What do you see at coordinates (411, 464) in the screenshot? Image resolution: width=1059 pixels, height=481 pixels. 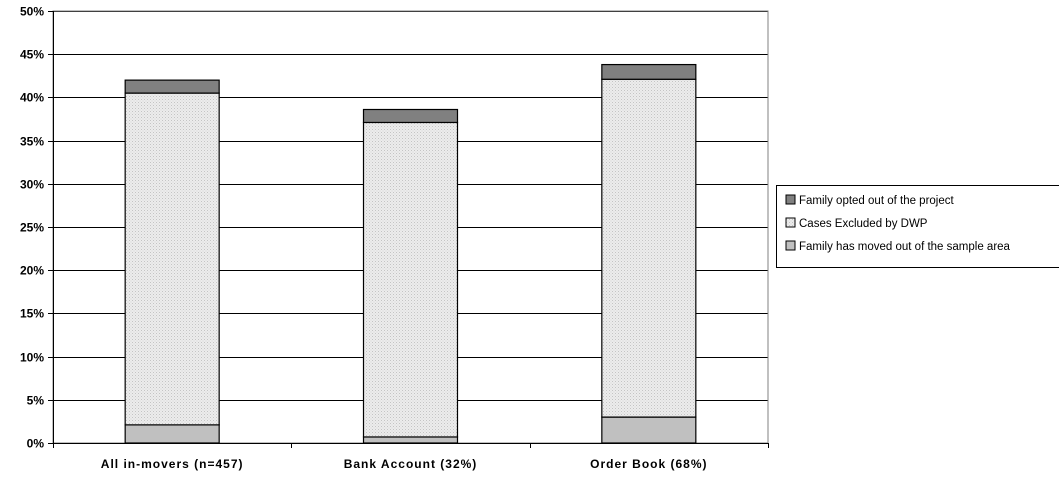 I see `x-category-label: Bank Account (32%)` at bounding box center [411, 464].